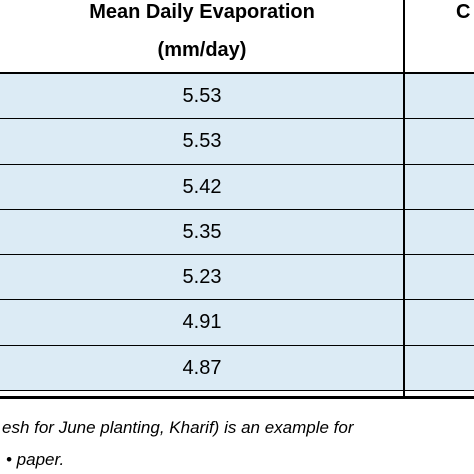 Image resolution: width=474 pixels, height=474 pixels. Describe the element at coordinates (202, 36) in the screenshot. I see `column-header-evaporation: Mean Daily Evaporation (mm/day)` at that location.